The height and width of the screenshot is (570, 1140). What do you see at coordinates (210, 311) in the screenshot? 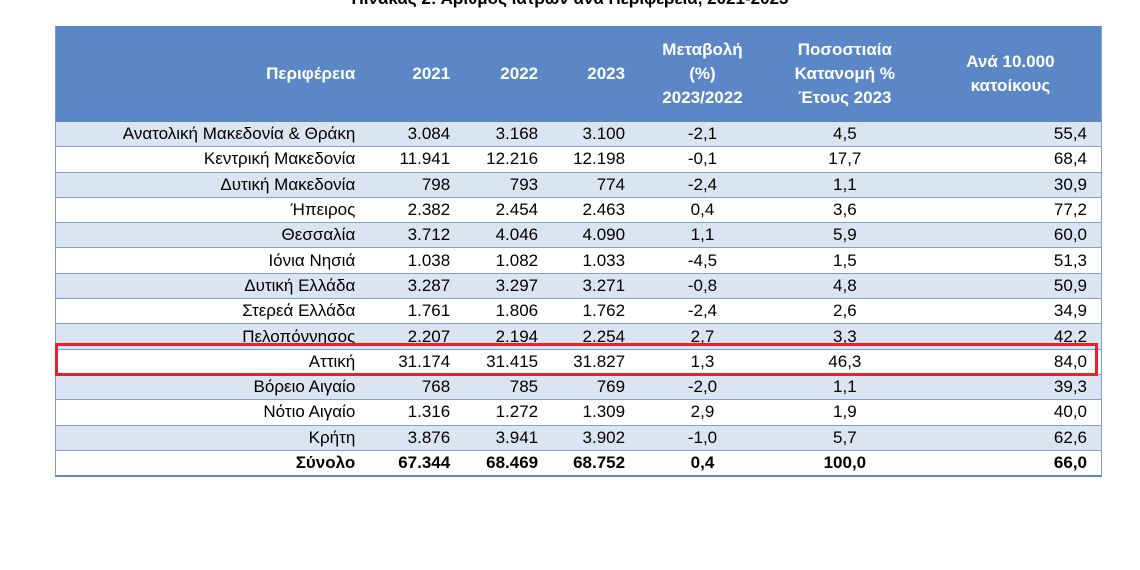
I see `cell-region: Στερεά Ελλάδα` at bounding box center [210, 311].